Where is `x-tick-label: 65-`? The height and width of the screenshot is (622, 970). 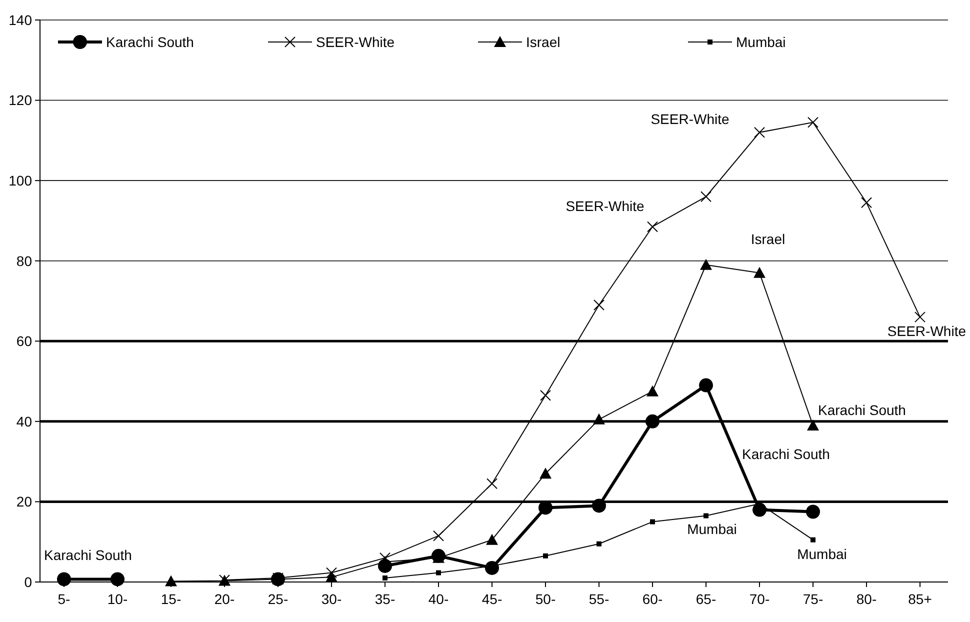 x-tick-label: 65- is located at coordinates (706, 599).